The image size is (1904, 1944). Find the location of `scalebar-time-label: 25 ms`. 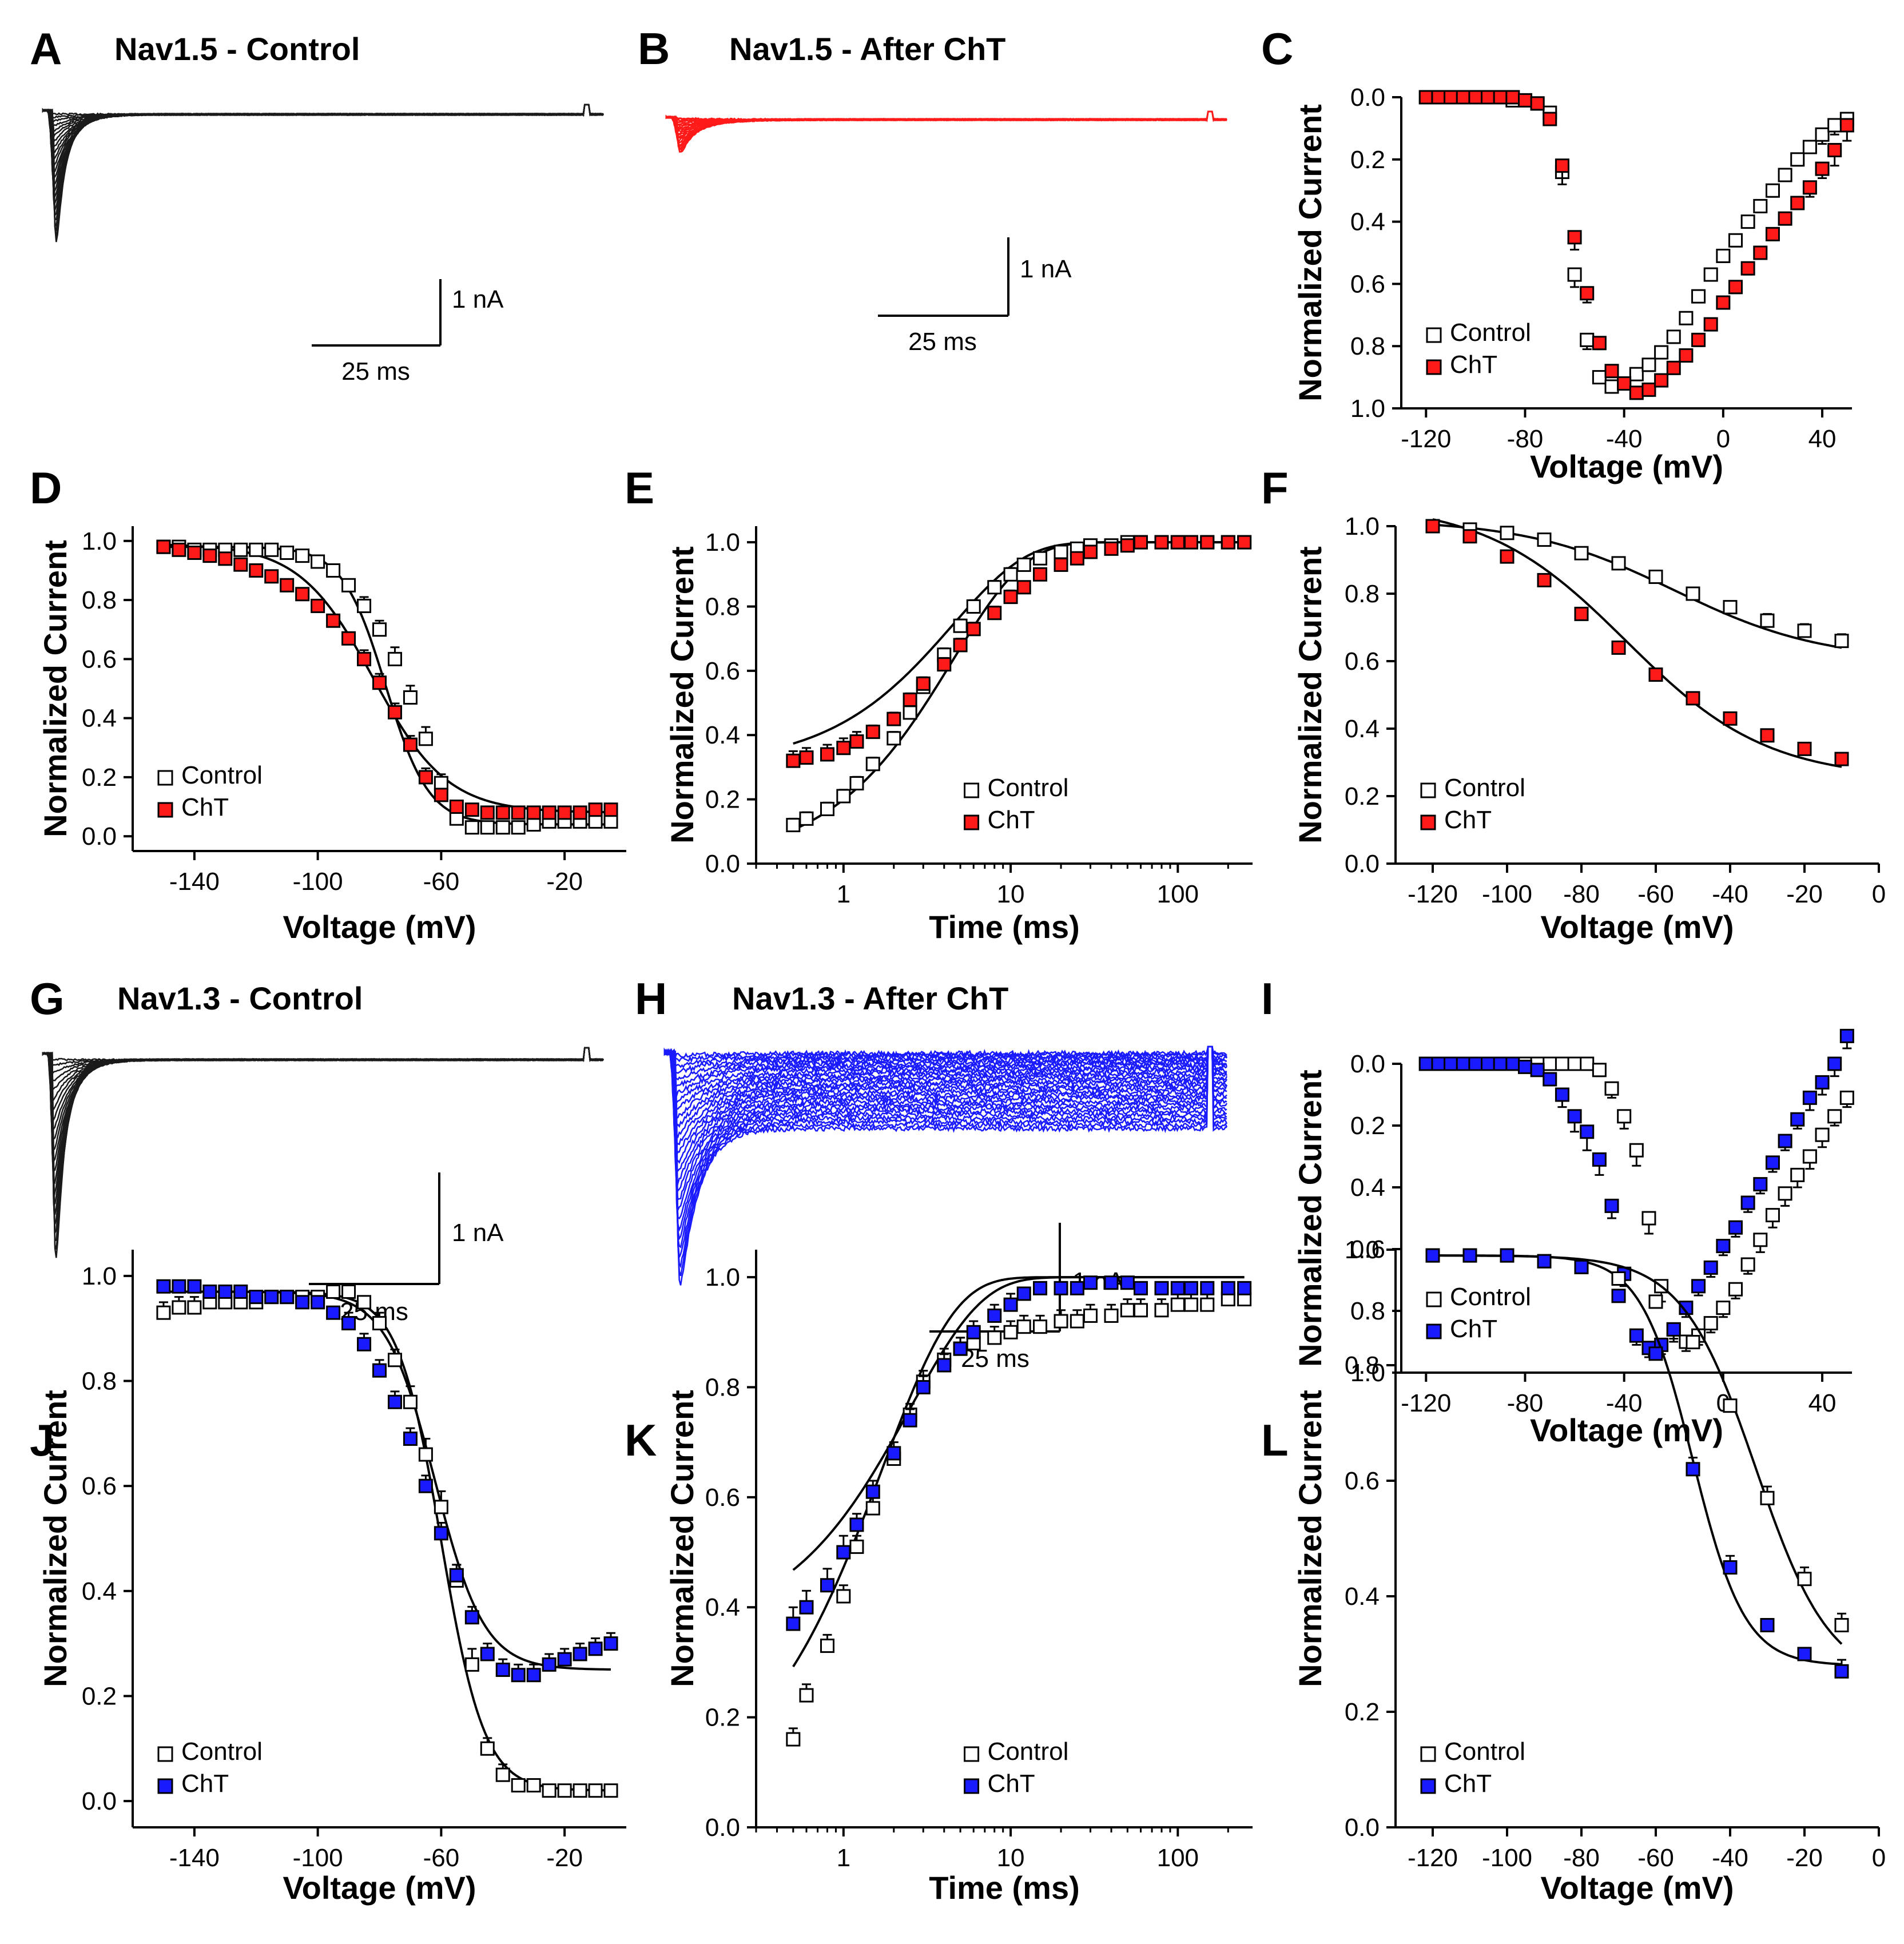

scalebar-time-label: 25 ms is located at coordinates (375, 371).